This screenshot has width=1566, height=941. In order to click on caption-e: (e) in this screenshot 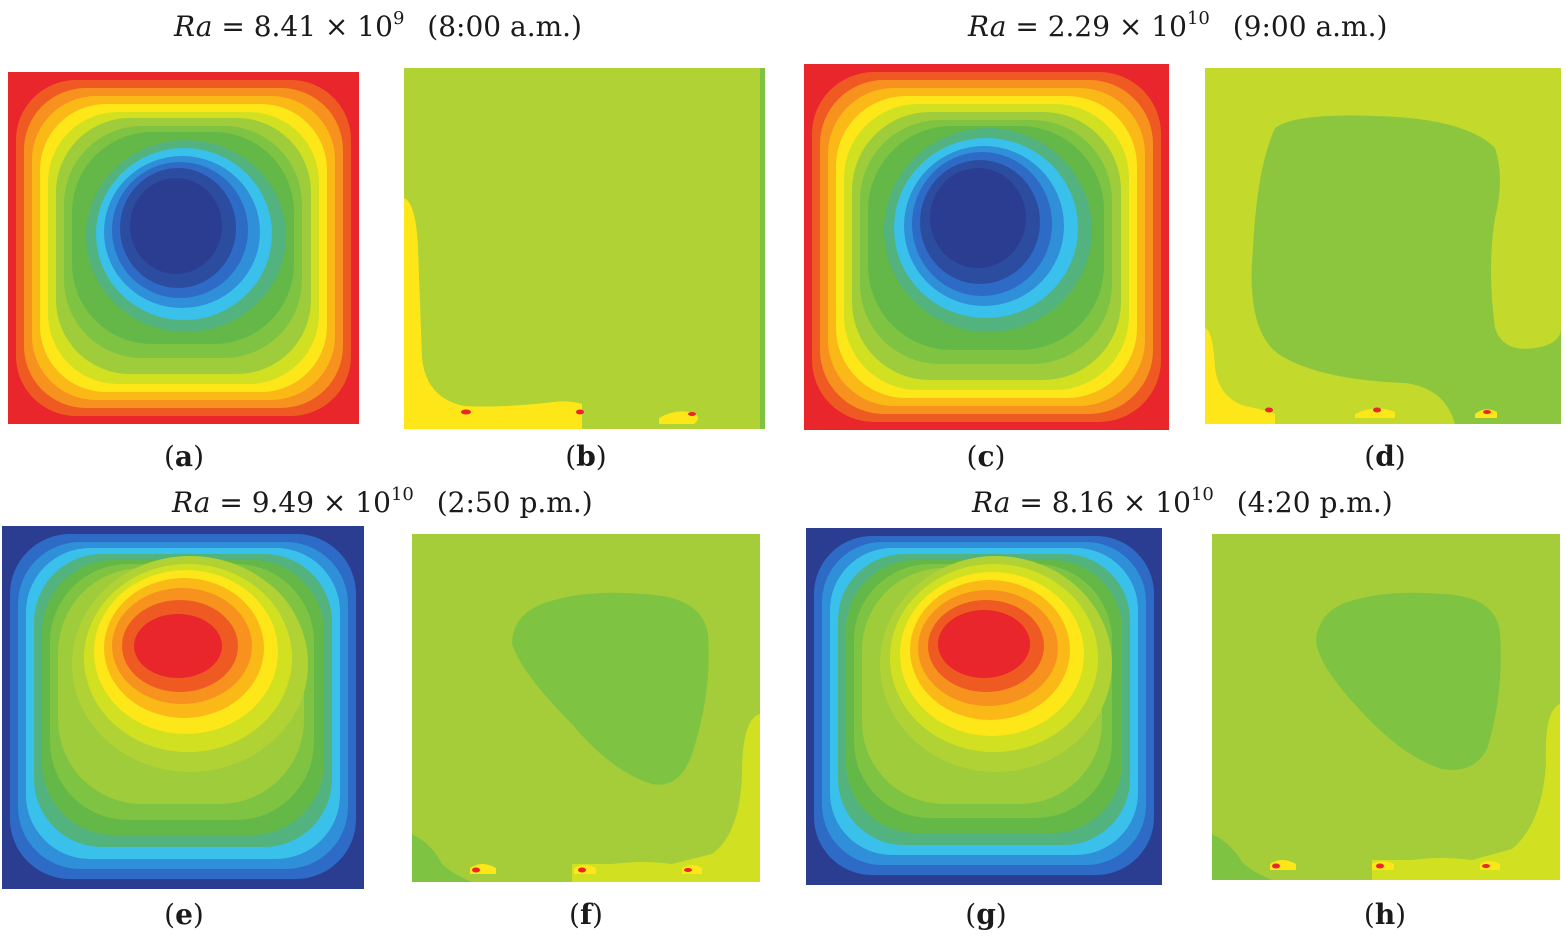, I will do `click(184, 914)`.